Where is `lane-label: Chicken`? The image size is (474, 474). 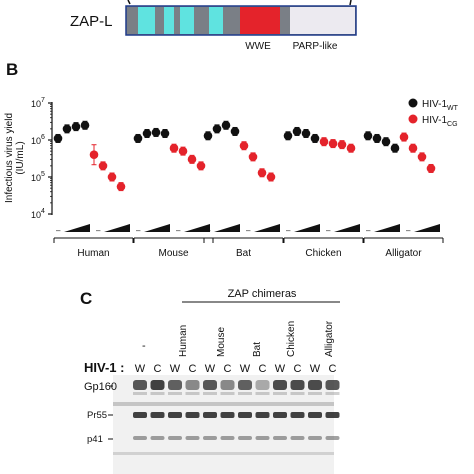 lane-label: Chicken is located at coordinates (291, 339).